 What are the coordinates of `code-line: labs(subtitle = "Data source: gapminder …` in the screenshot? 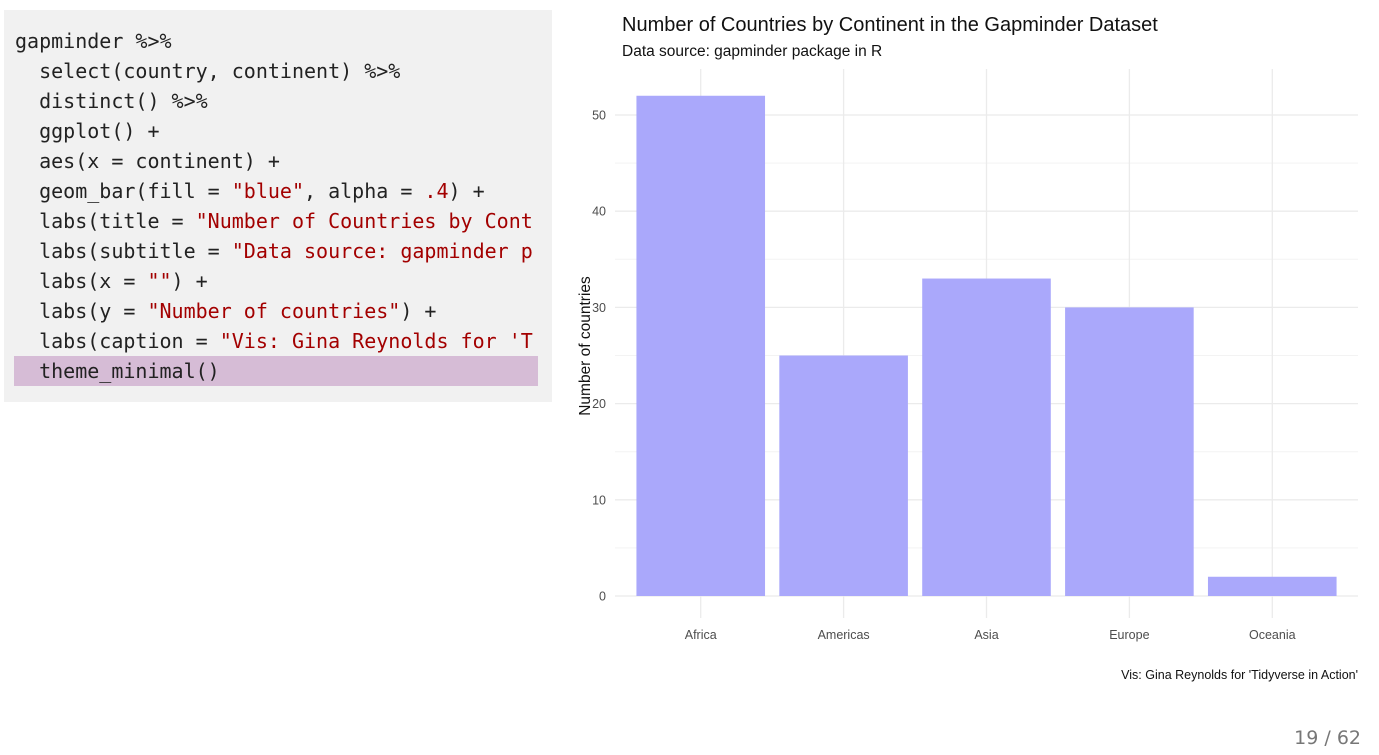 It's located at (268, 251).